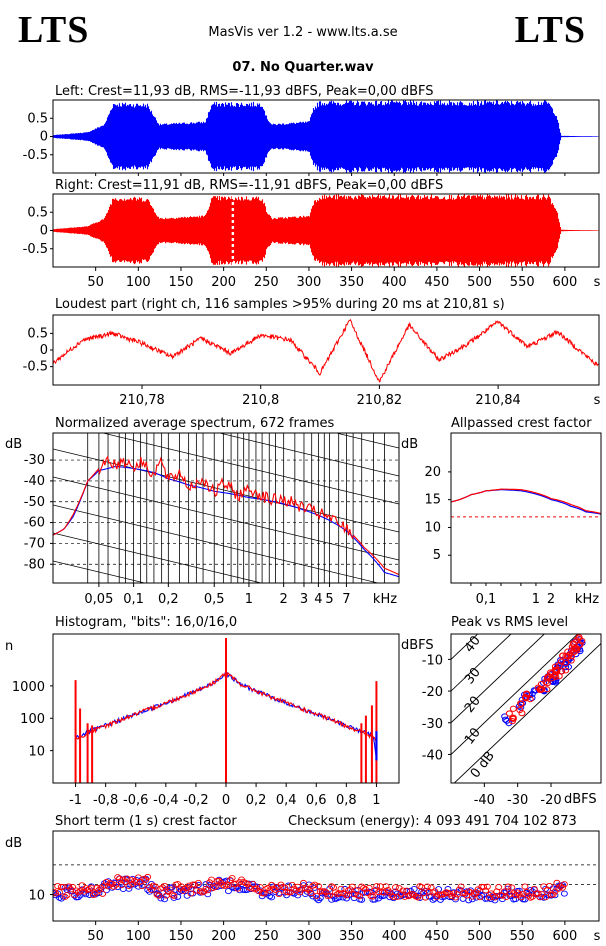 This screenshot has width=606, height=946. I want to click on short-crest-xtick-label: 600, so click(564, 936).